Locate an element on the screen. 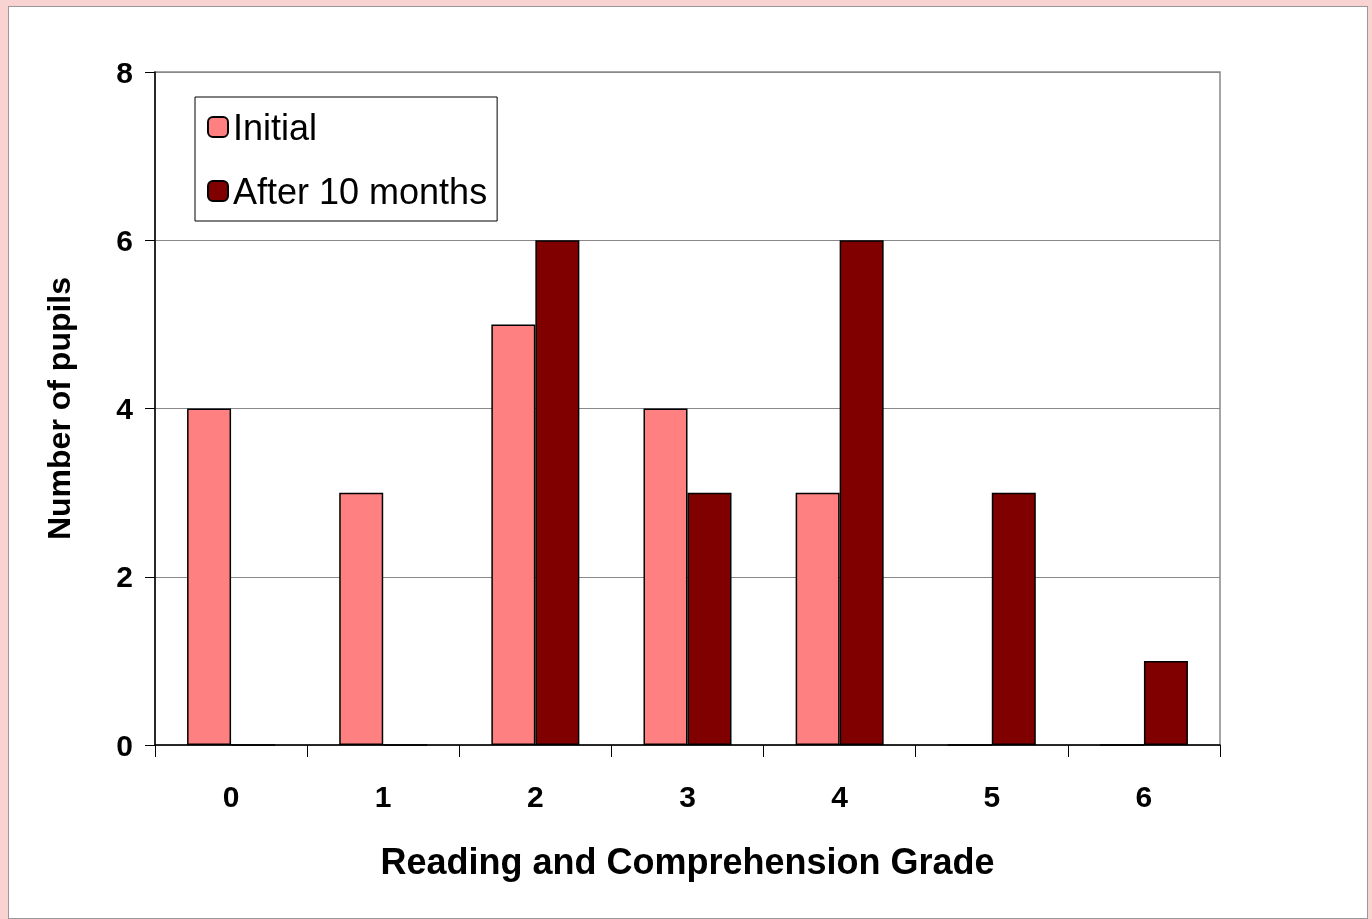  y-tick-label: 8 is located at coordinates (124, 72).